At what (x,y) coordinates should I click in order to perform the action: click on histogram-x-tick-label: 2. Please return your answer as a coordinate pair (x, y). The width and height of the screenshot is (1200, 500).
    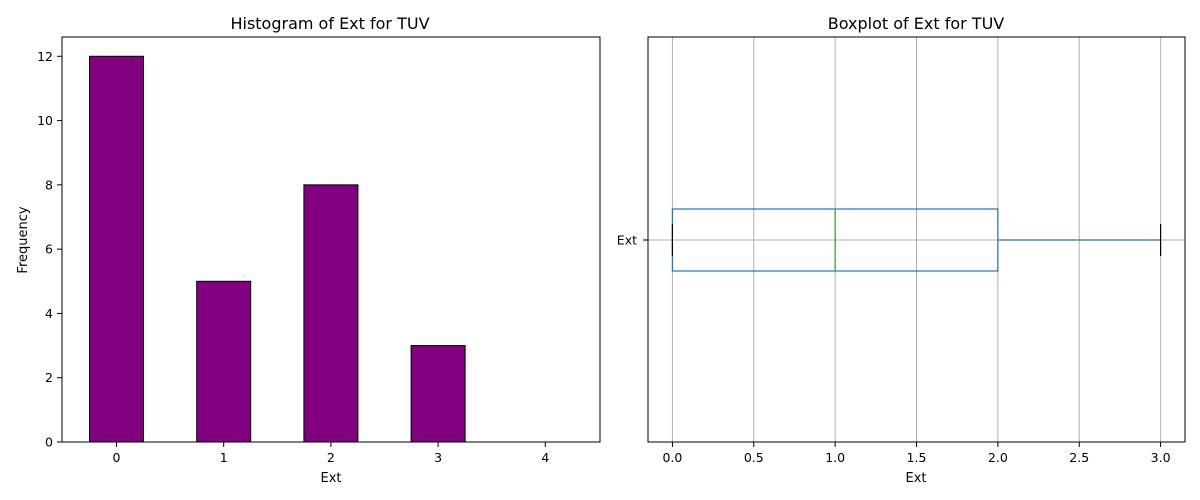
    Looking at the image, I should click on (331, 457).